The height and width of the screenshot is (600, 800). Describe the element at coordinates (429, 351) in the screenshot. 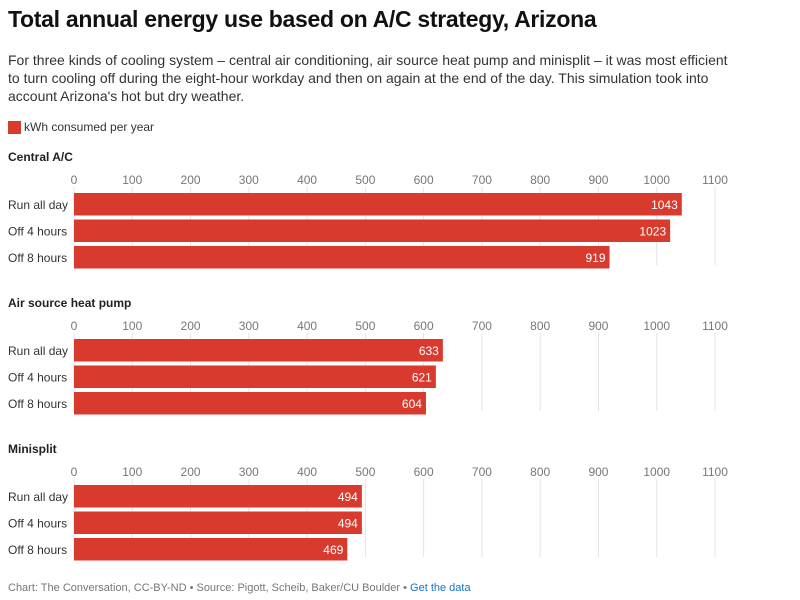

I see `bar-value-label: 633` at that location.